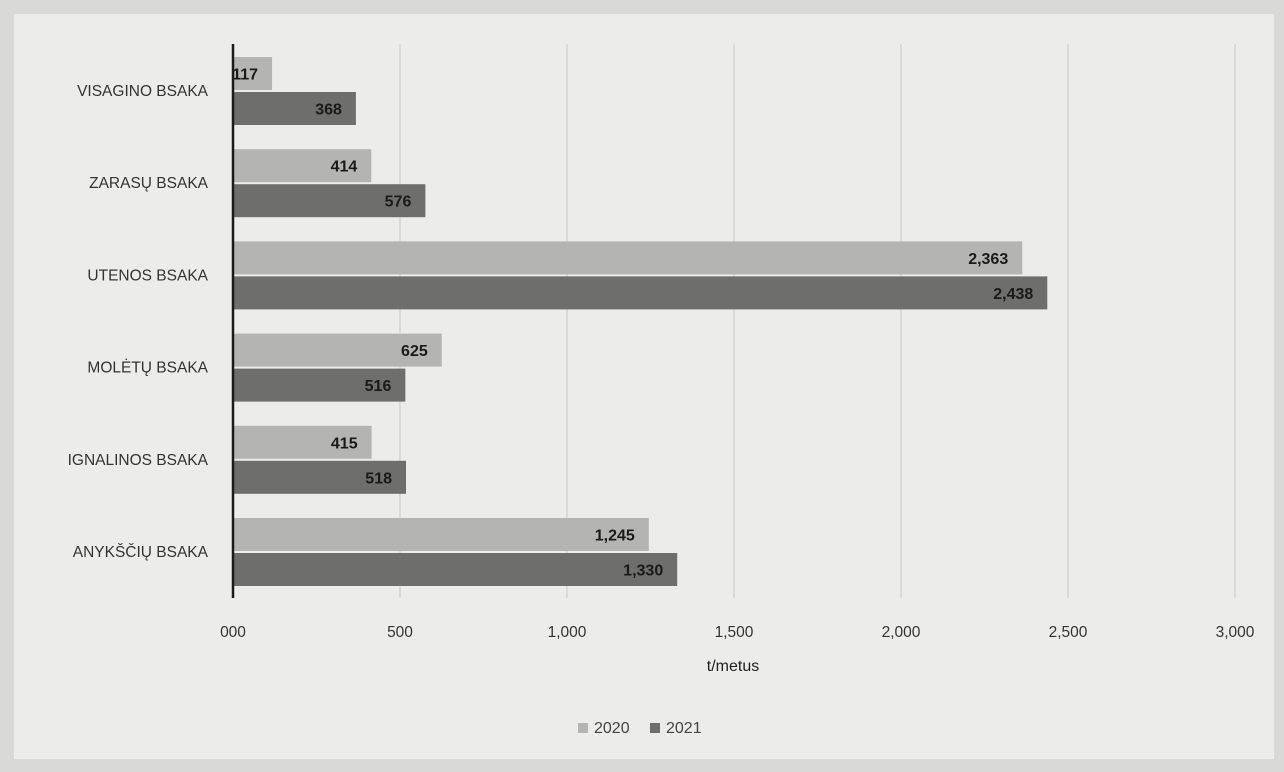  I want to click on data-label-2021: 368, so click(328, 110).